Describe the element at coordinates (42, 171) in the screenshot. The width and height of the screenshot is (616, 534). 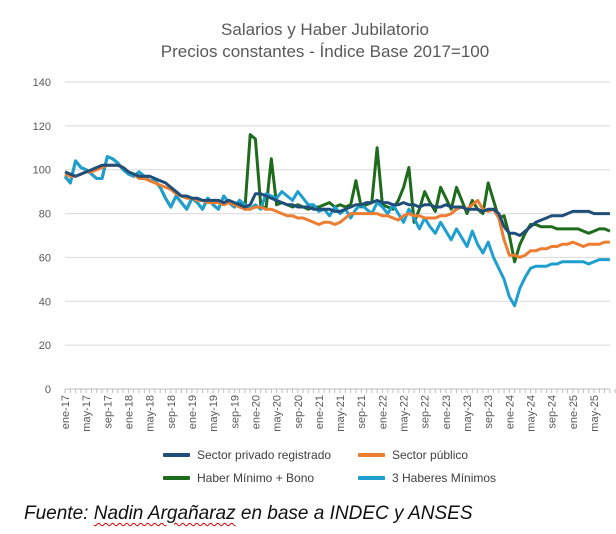
I see `y-tick-label: 100` at that location.